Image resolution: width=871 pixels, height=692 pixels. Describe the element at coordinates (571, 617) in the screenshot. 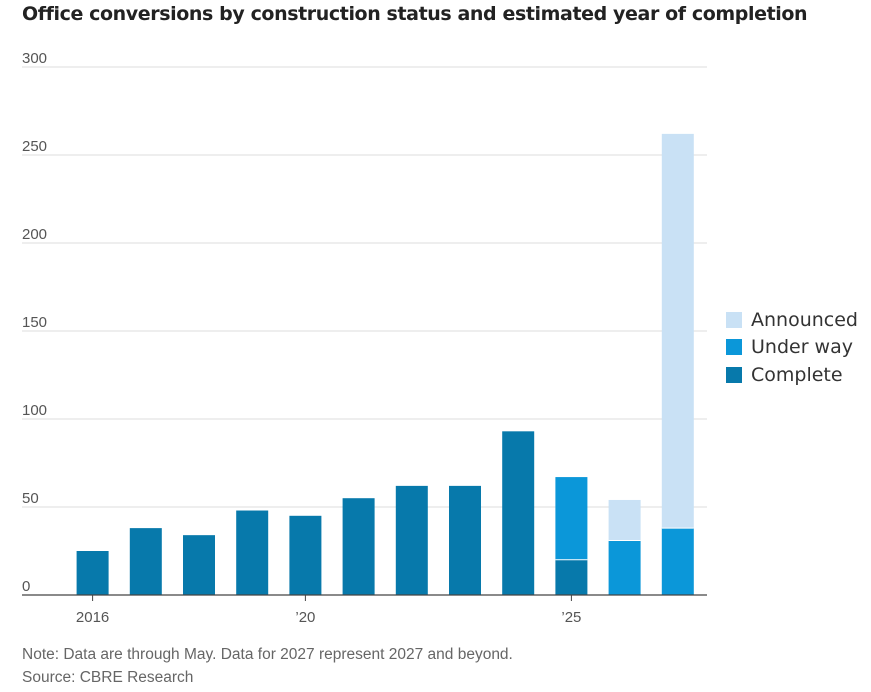

I see `x-tick-label: ’25` at that location.